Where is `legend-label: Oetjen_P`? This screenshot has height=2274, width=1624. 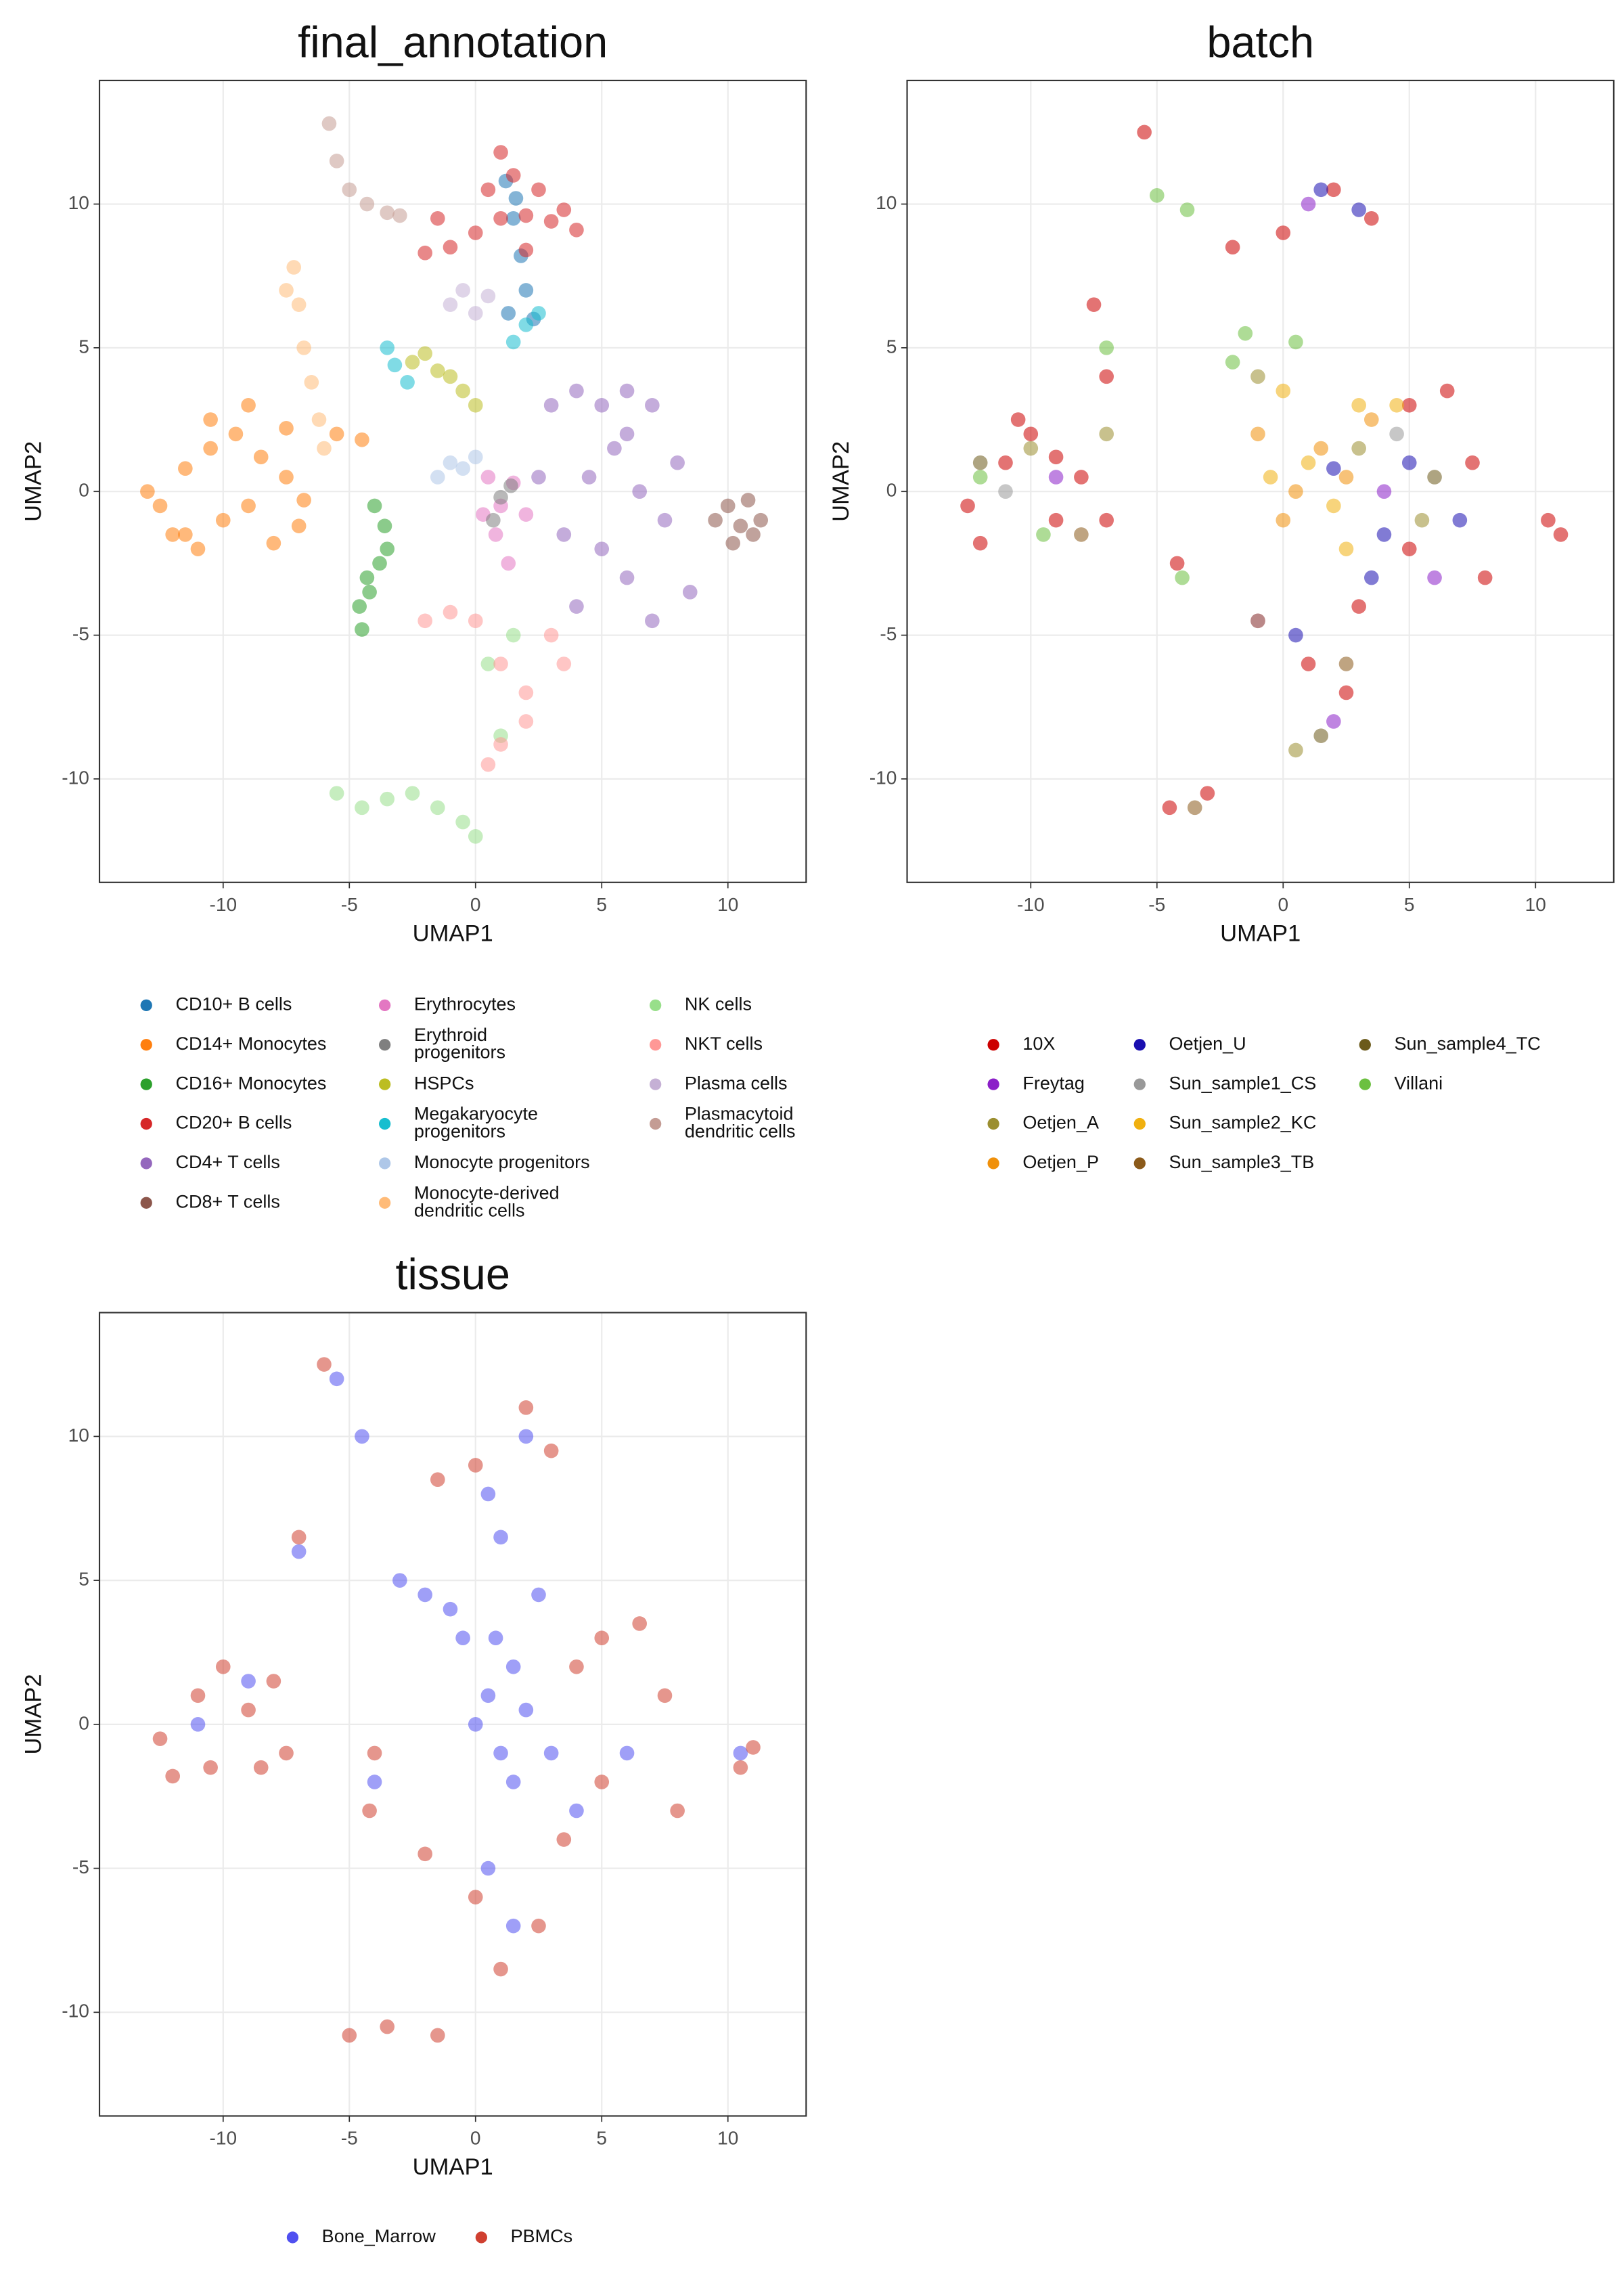 legend-label: Oetjen_P is located at coordinates (1060, 1162).